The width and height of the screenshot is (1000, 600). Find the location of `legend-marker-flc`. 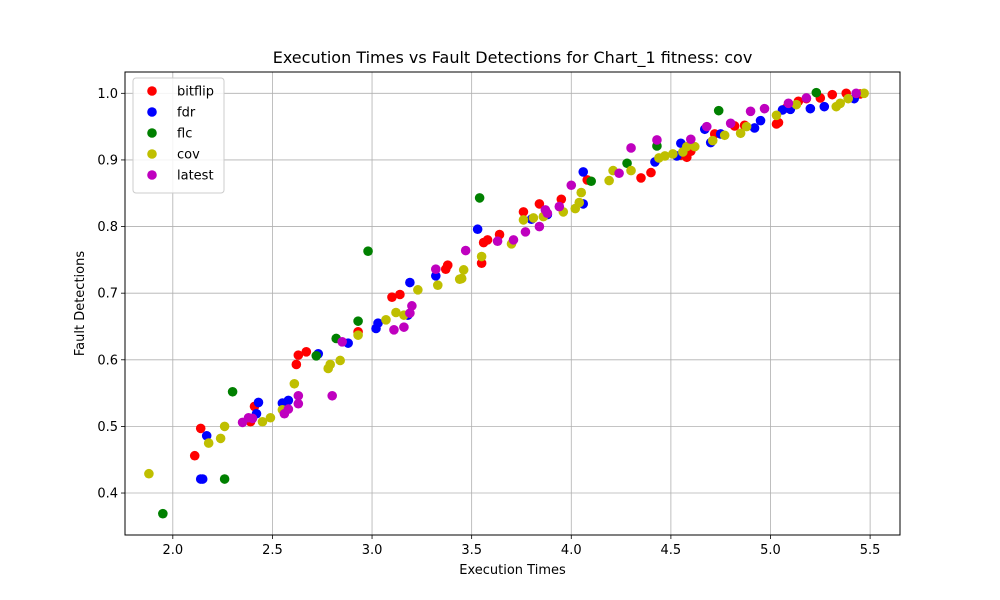

legend-marker-flc is located at coordinates (152, 133).